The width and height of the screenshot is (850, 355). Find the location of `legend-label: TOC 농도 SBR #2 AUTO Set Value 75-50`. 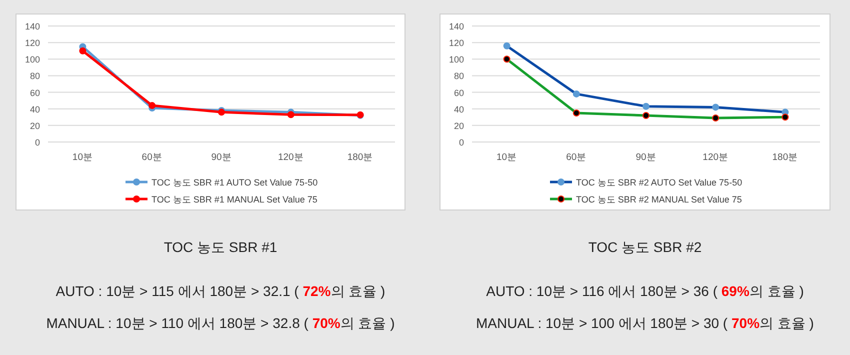

legend-label: TOC 농도 SBR #2 AUTO Set Value 75-50 is located at coordinates (659, 183).